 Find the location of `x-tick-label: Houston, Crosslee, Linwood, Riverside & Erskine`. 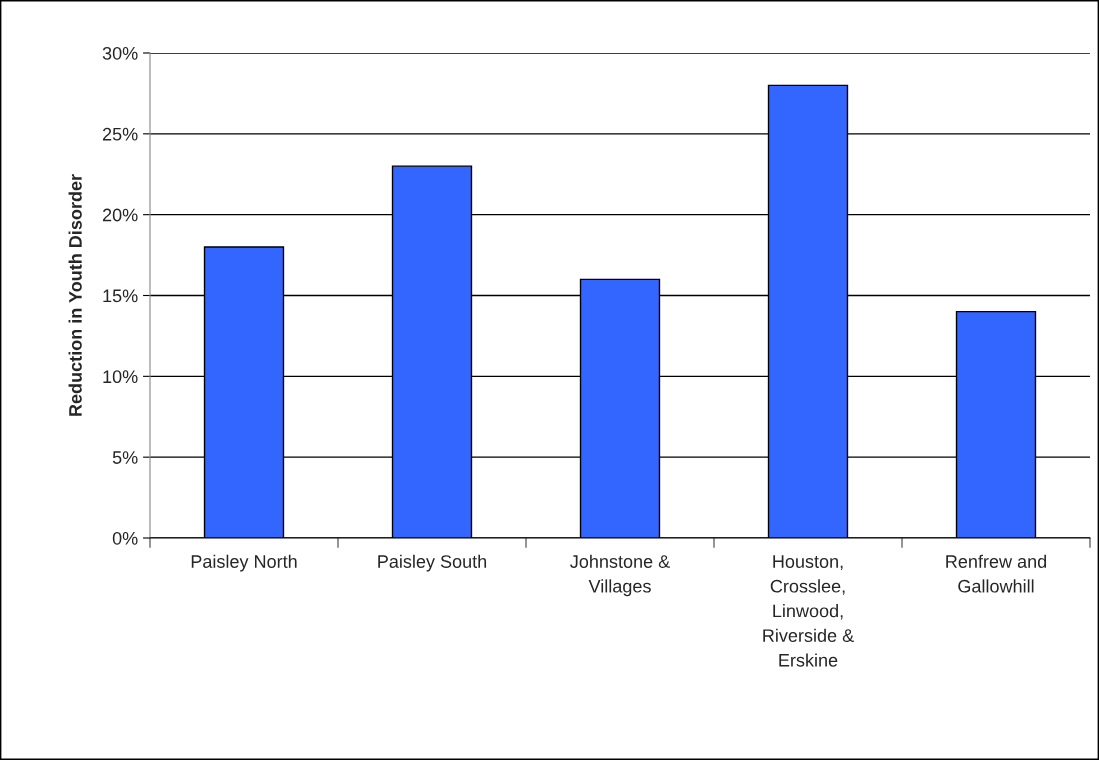

x-tick-label: Houston, Crosslee, Linwood, Riverside & Erskine is located at coordinates (808, 611).